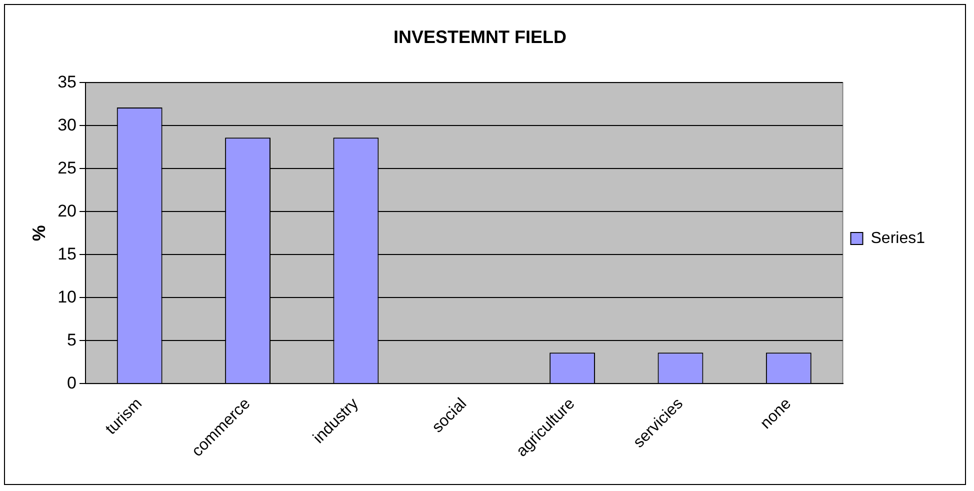 This screenshot has width=974, height=491. I want to click on y-tick-label: 10, so click(67, 296).